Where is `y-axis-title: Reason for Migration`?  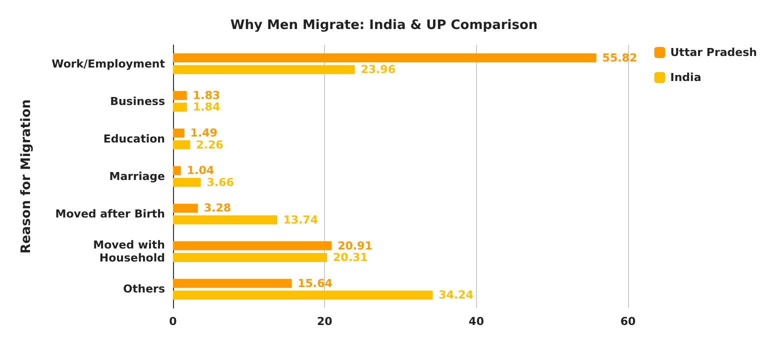 y-axis-title: Reason for Migration is located at coordinates (26, 176).